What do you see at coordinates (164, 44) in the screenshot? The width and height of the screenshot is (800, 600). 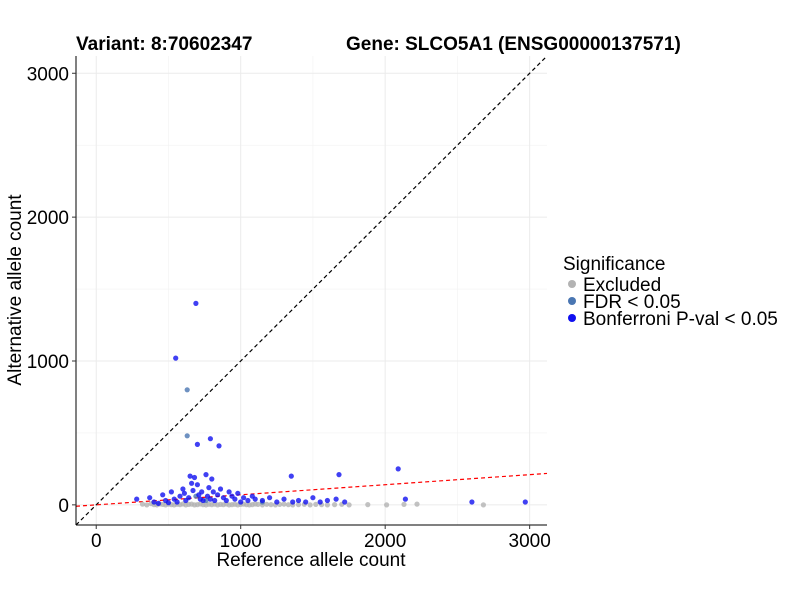 I see `chart-title-variant: Variant: 8:70602347` at bounding box center [164, 44].